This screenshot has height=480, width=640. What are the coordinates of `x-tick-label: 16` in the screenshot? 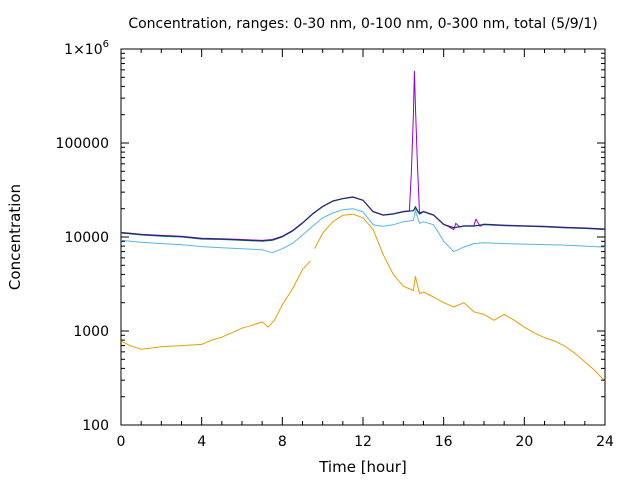 It's located at (444, 442).